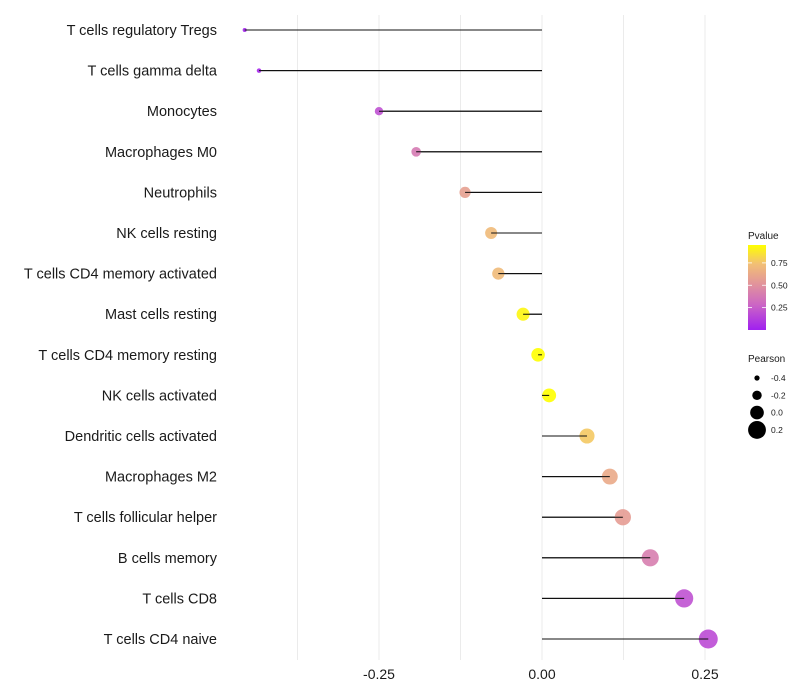 The height and width of the screenshot is (700, 800). What do you see at coordinates (160, 640) in the screenshot?
I see `y-tick-label: T cells CD4 naive` at bounding box center [160, 640].